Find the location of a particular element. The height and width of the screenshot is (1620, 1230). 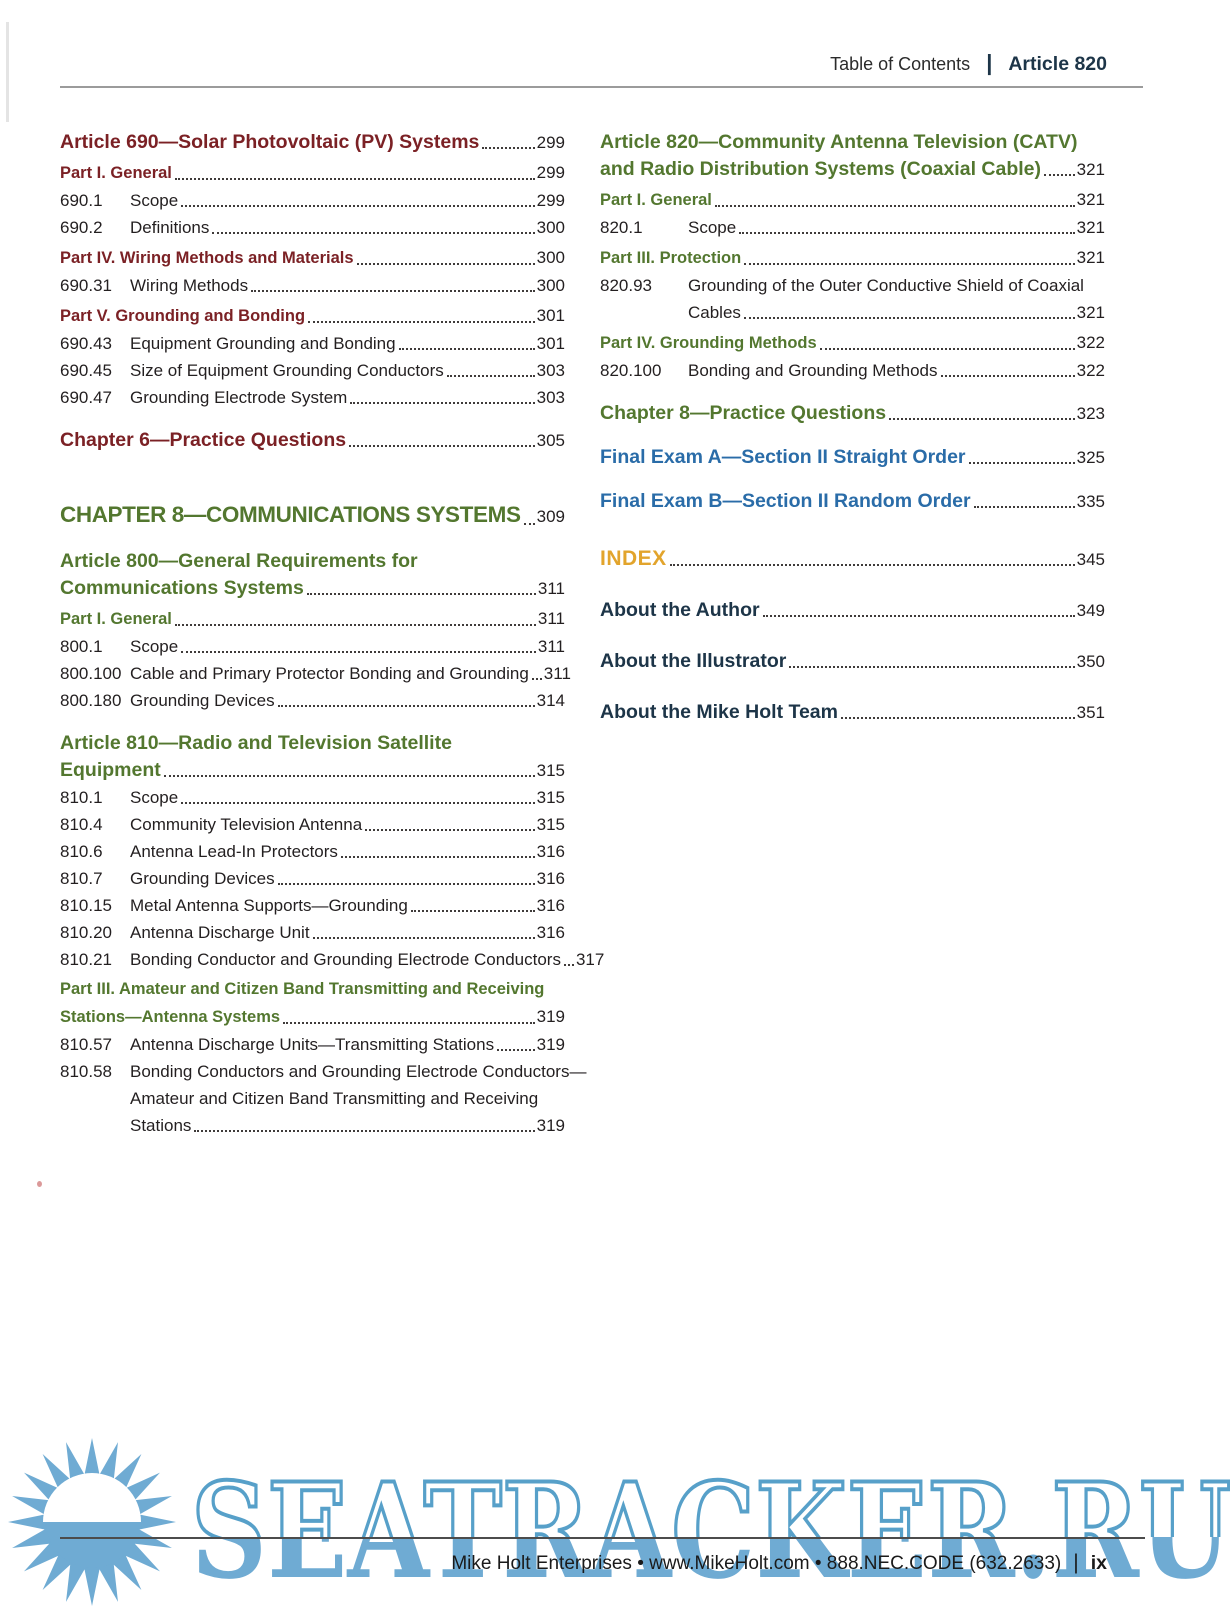

toc-entry-number: 820.100 is located at coordinates (631, 370).